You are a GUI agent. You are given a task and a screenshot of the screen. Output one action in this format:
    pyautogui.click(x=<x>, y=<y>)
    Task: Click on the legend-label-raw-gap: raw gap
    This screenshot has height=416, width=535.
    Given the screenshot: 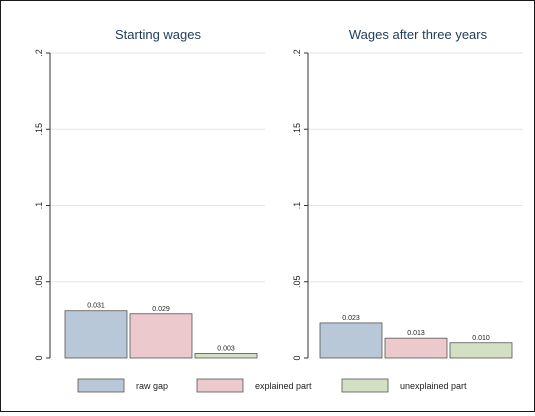 What is the action you would take?
    pyautogui.click(x=152, y=386)
    